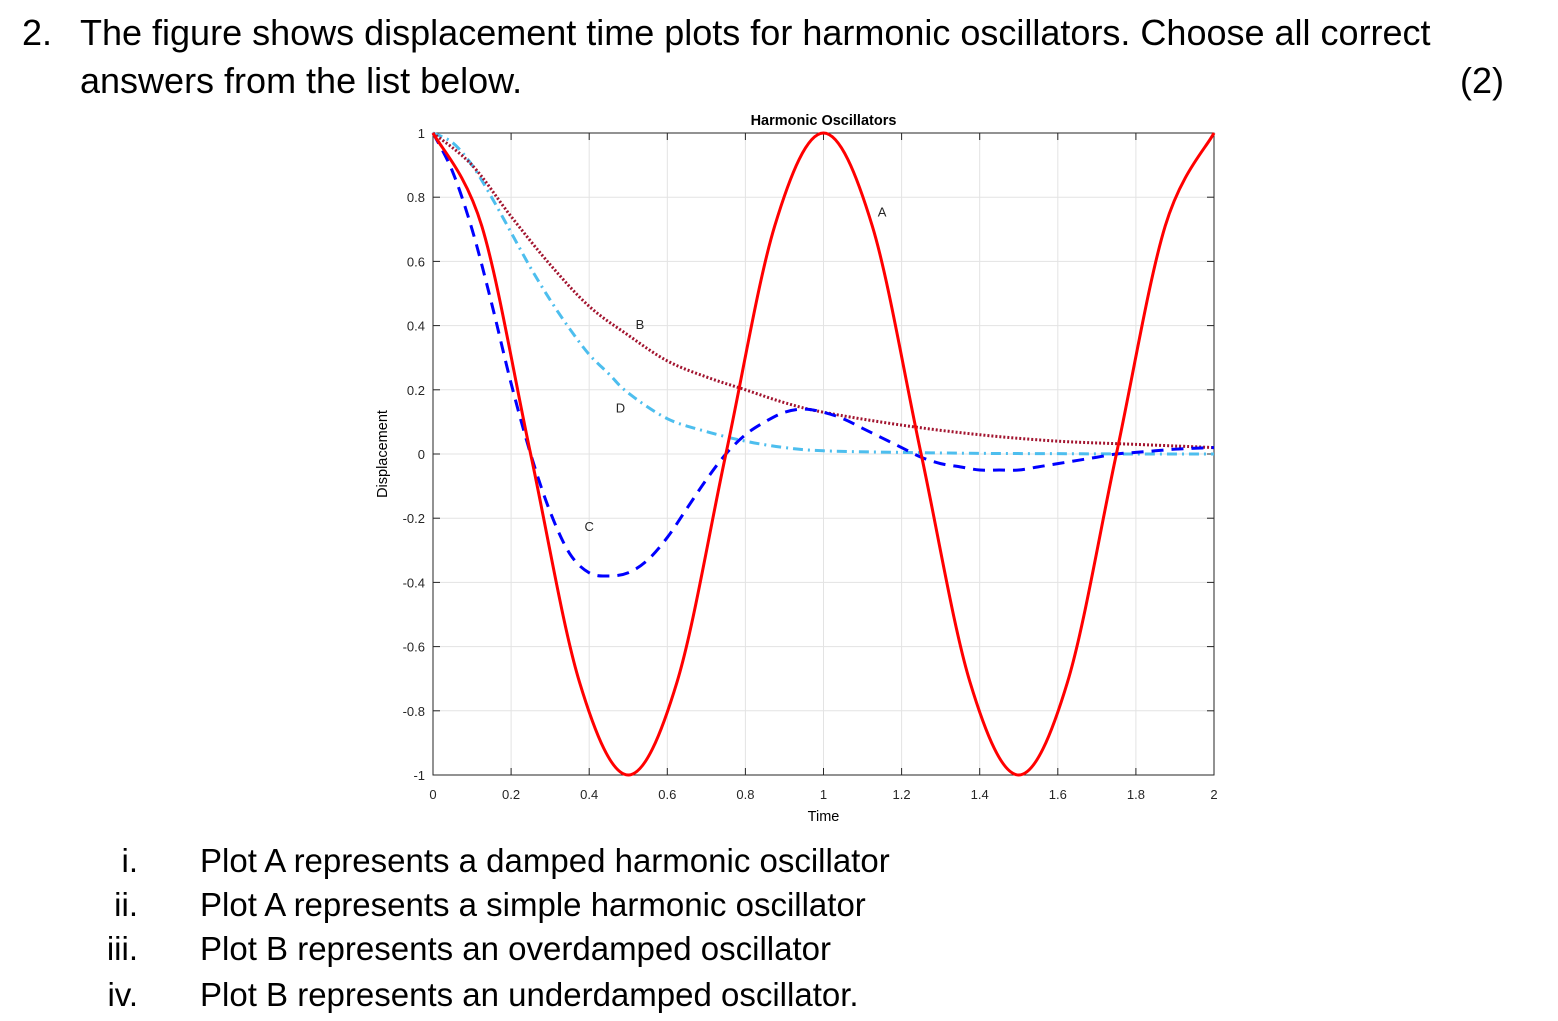 This screenshot has width=1558, height=1021. What do you see at coordinates (301, 80) in the screenshot?
I see `question-text-line2: answers from the list below.` at bounding box center [301, 80].